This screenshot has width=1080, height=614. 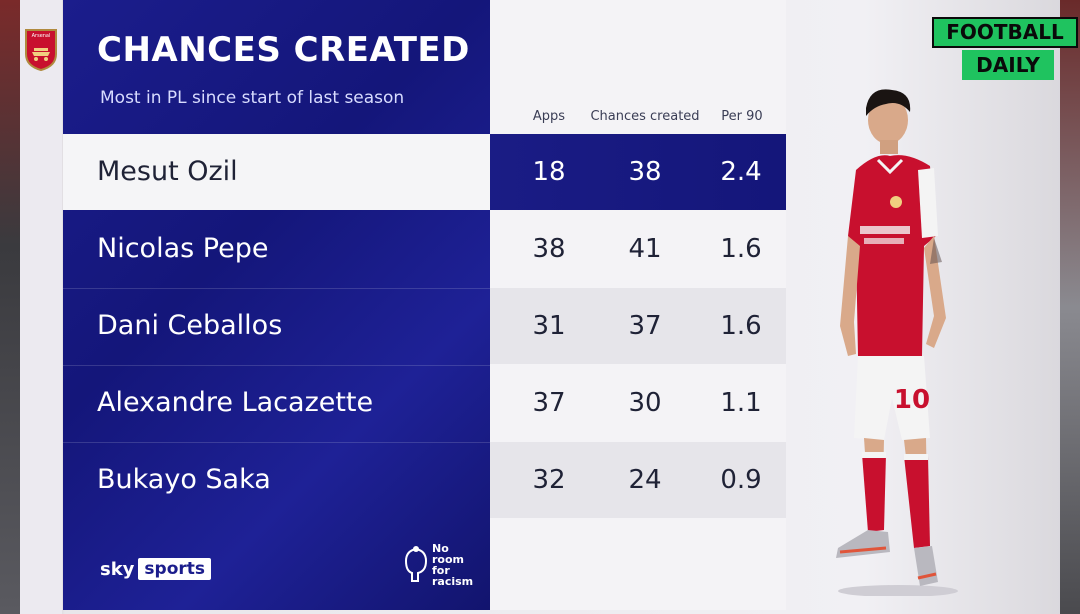 What do you see at coordinates (549, 249) in the screenshot?
I see `apps-cell: 38` at bounding box center [549, 249].